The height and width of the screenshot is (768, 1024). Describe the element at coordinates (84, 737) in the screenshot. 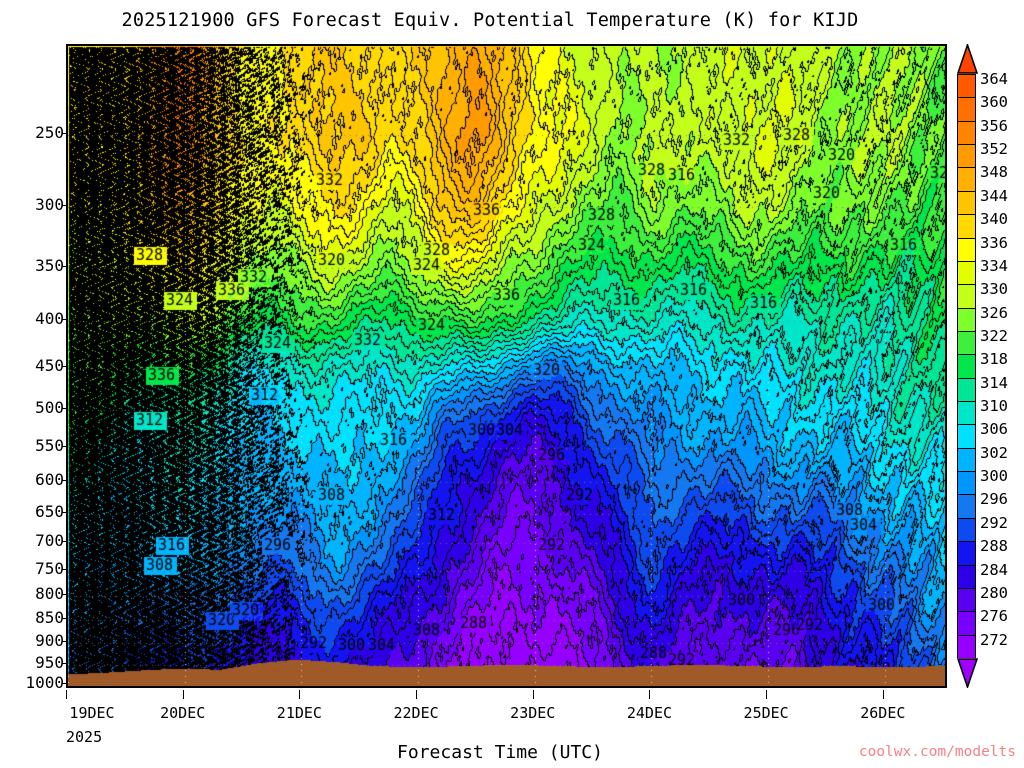

I see `x-axis-year: 2025` at that location.